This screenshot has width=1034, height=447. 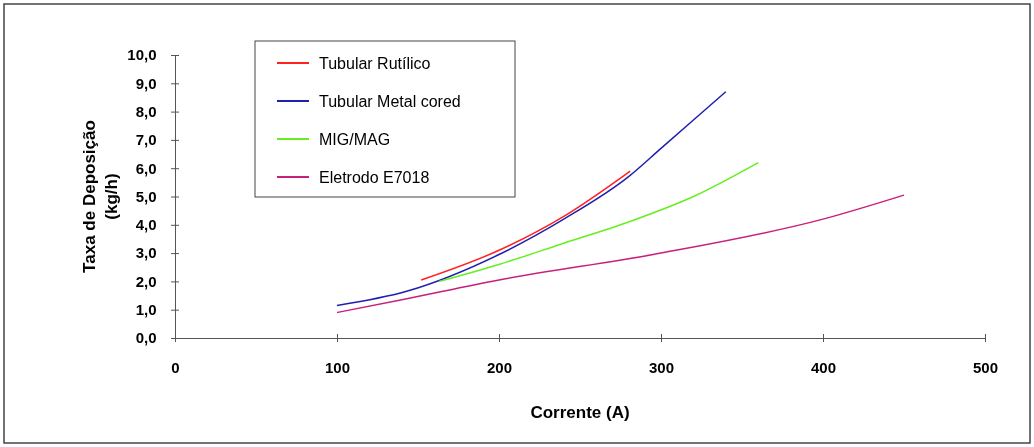 What do you see at coordinates (146, 281) in the screenshot?
I see `y-tick-label: 2,0` at bounding box center [146, 281].